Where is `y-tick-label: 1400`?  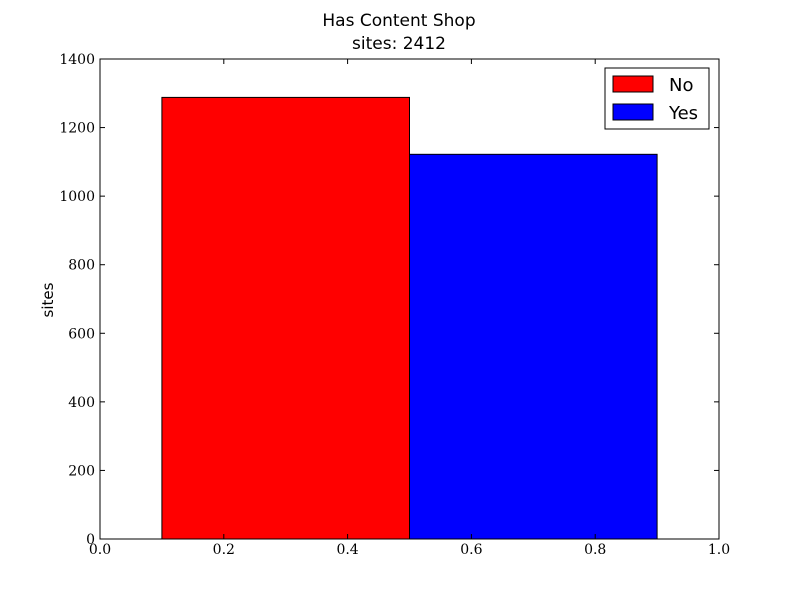
y-tick-label: 1400 is located at coordinates (77, 60).